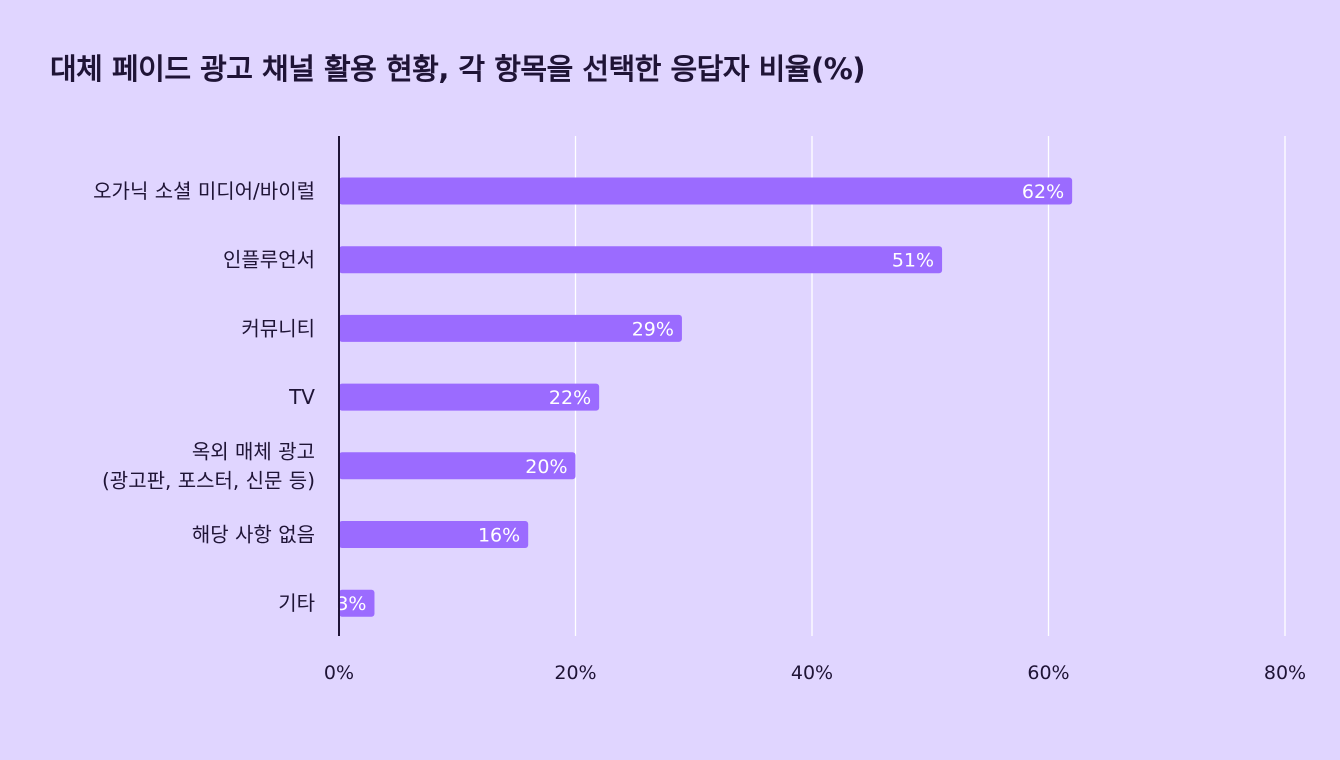  What do you see at coordinates (1043, 192) in the screenshot?
I see `bar-value-label: 62%` at bounding box center [1043, 192].